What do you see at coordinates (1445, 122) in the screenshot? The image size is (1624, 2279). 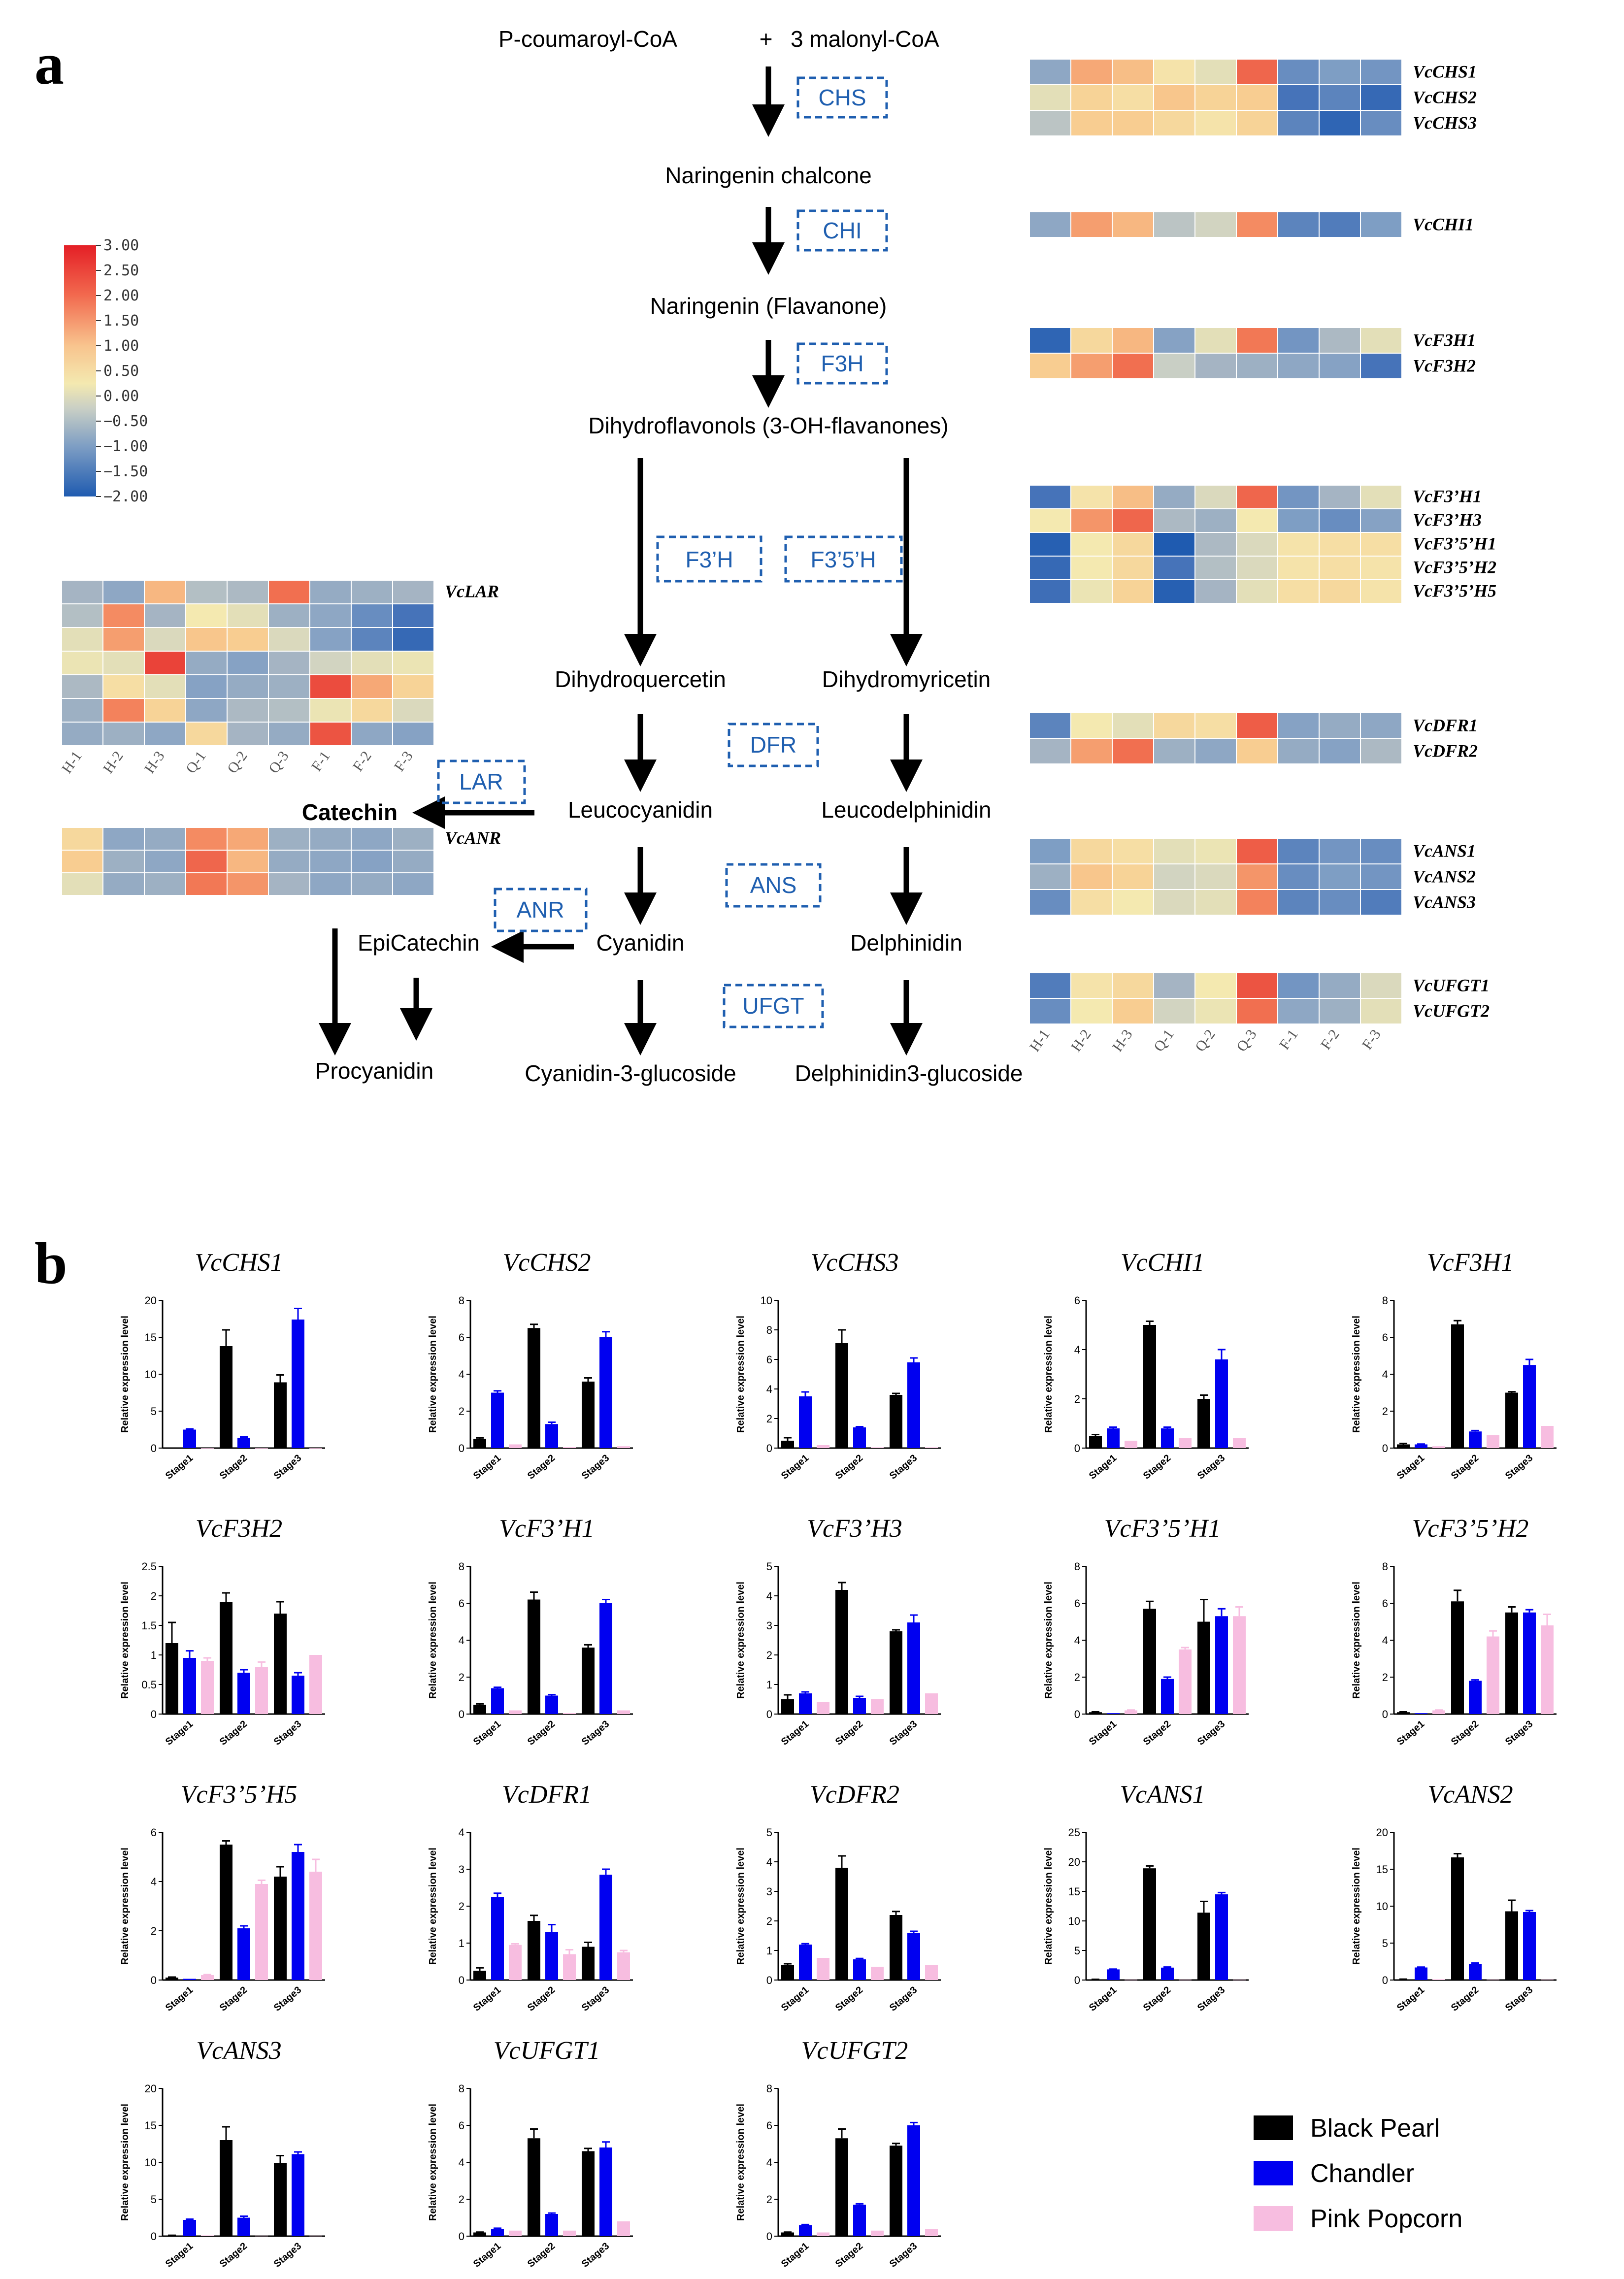 I see `gene-label: VcCHS3` at bounding box center [1445, 122].